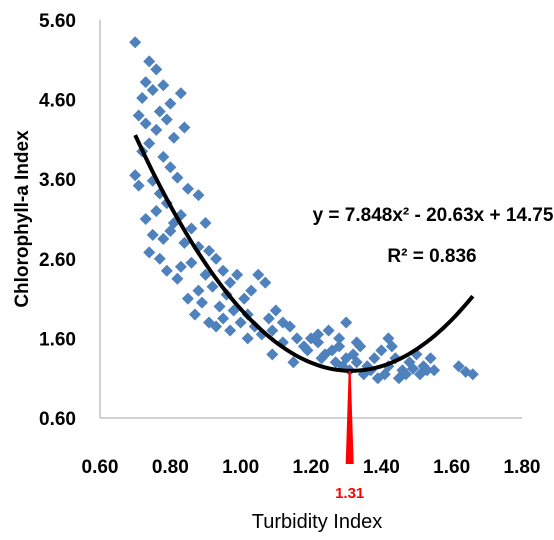 Image resolution: width=554 pixels, height=540 pixels. What do you see at coordinates (57, 220) in the screenshot?
I see `y-tick-labels: 0.60 1.60 2.60 3.60 4.60 5.60` at bounding box center [57, 220].